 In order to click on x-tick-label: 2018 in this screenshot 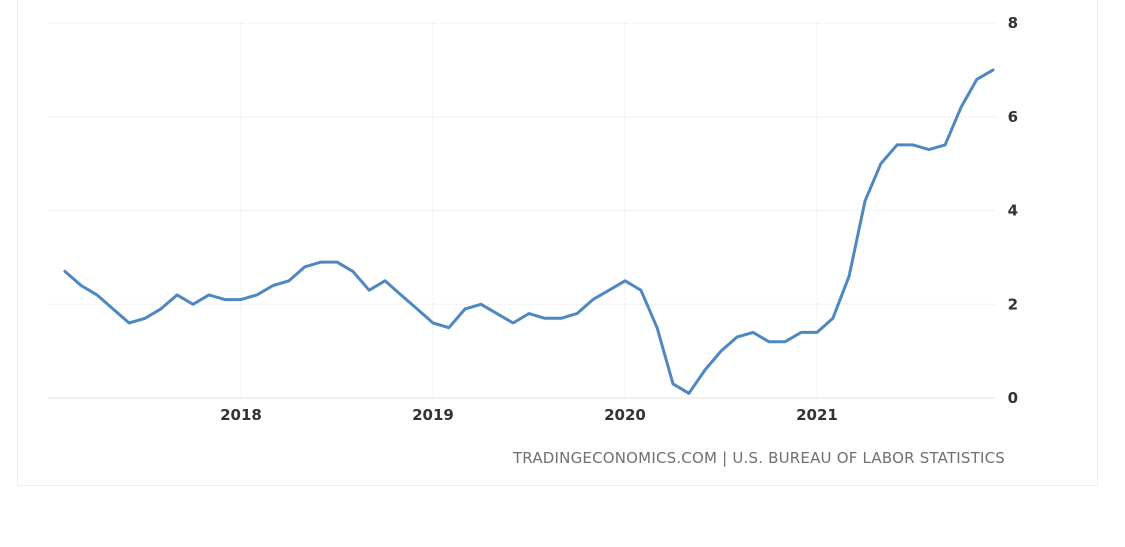, I will do `click(241, 415)`.